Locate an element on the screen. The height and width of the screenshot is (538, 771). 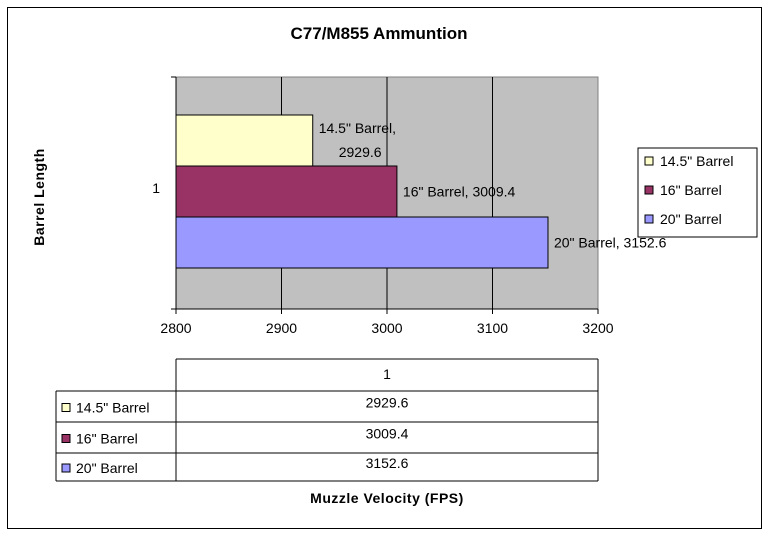
data-label: 20" Barrel, 3152.6 is located at coordinates (610, 243).